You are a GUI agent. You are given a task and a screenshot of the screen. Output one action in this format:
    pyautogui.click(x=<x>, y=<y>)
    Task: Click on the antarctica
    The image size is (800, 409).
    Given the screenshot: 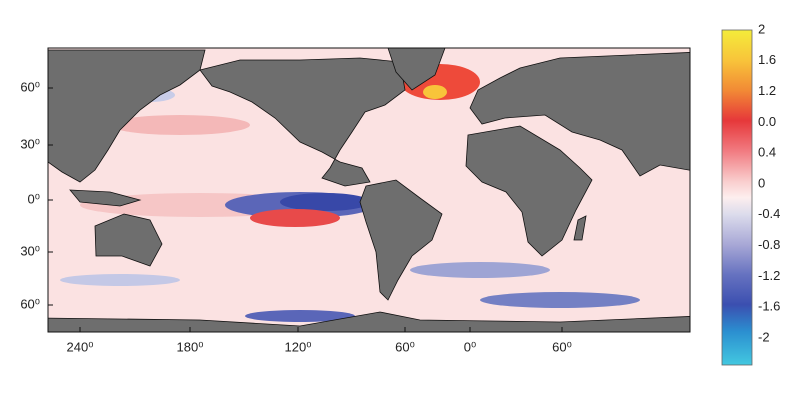 What is the action you would take?
    pyautogui.click(x=369, y=321)
    